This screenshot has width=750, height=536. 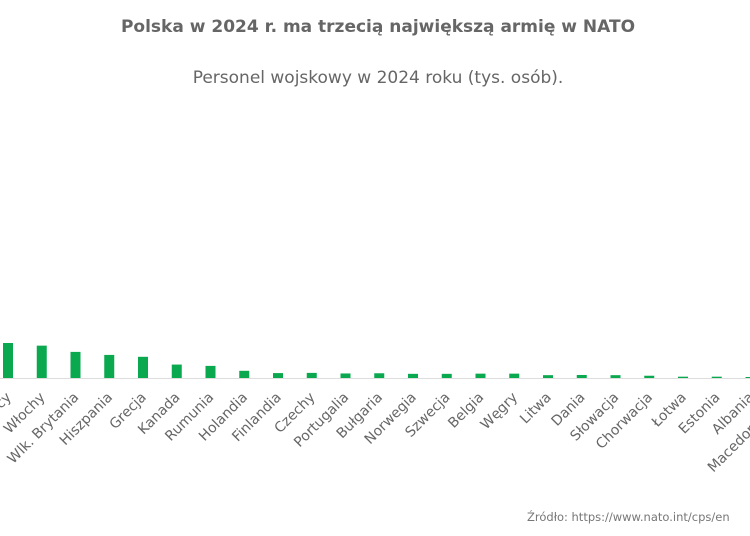 What do you see at coordinates (499, 411) in the screenshot?
I see `x-tick-label: Węgry` at bounding box center [499, 411].